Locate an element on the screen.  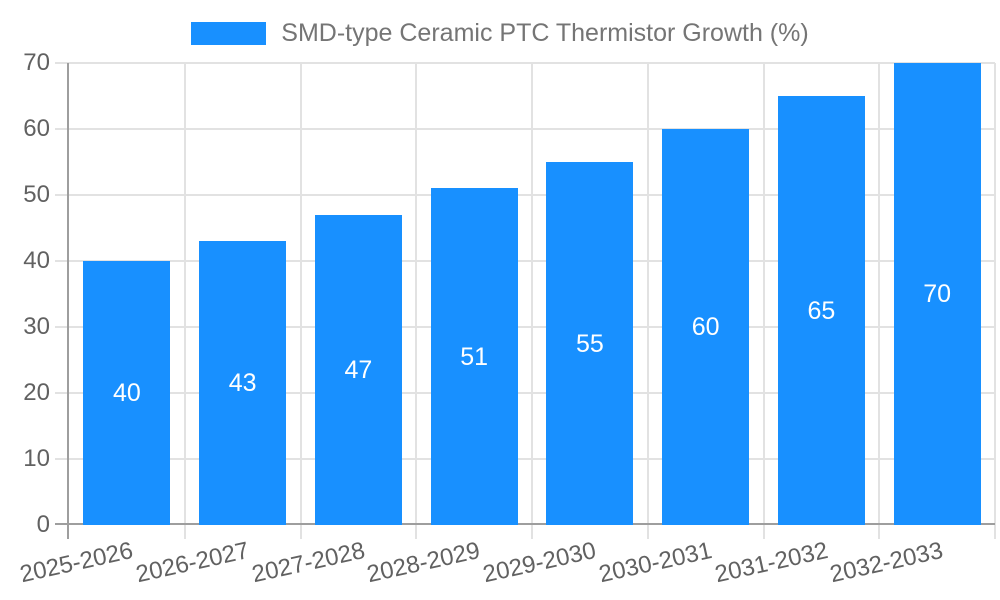
x-axis-label: 2027-2028 is located at coordinates (308, 563).